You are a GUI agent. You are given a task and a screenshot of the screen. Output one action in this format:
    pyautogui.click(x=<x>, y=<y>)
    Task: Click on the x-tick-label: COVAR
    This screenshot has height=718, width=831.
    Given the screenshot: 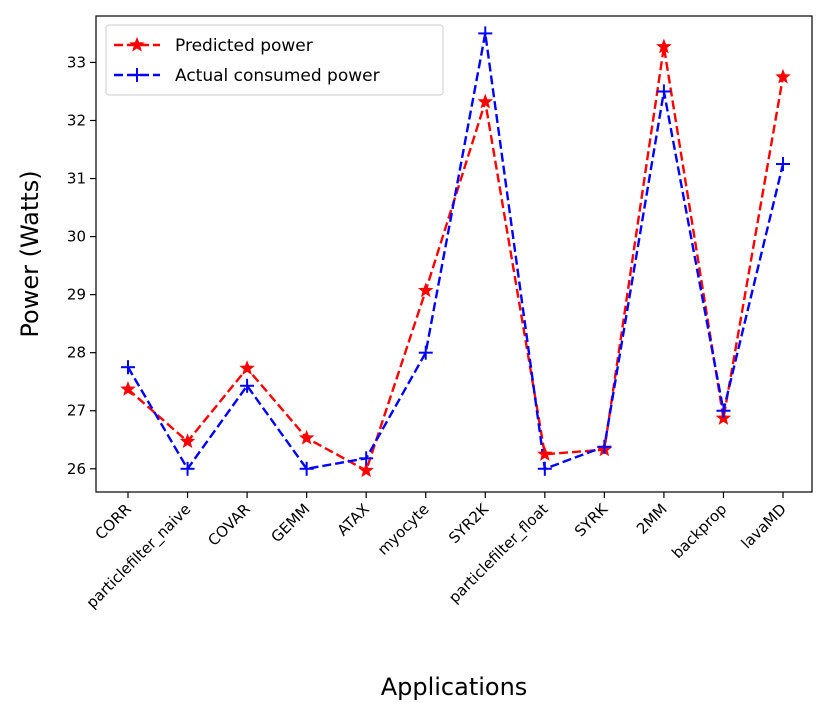 What is the action you would take?
    pyautogui.click(x=229, y=525)
    